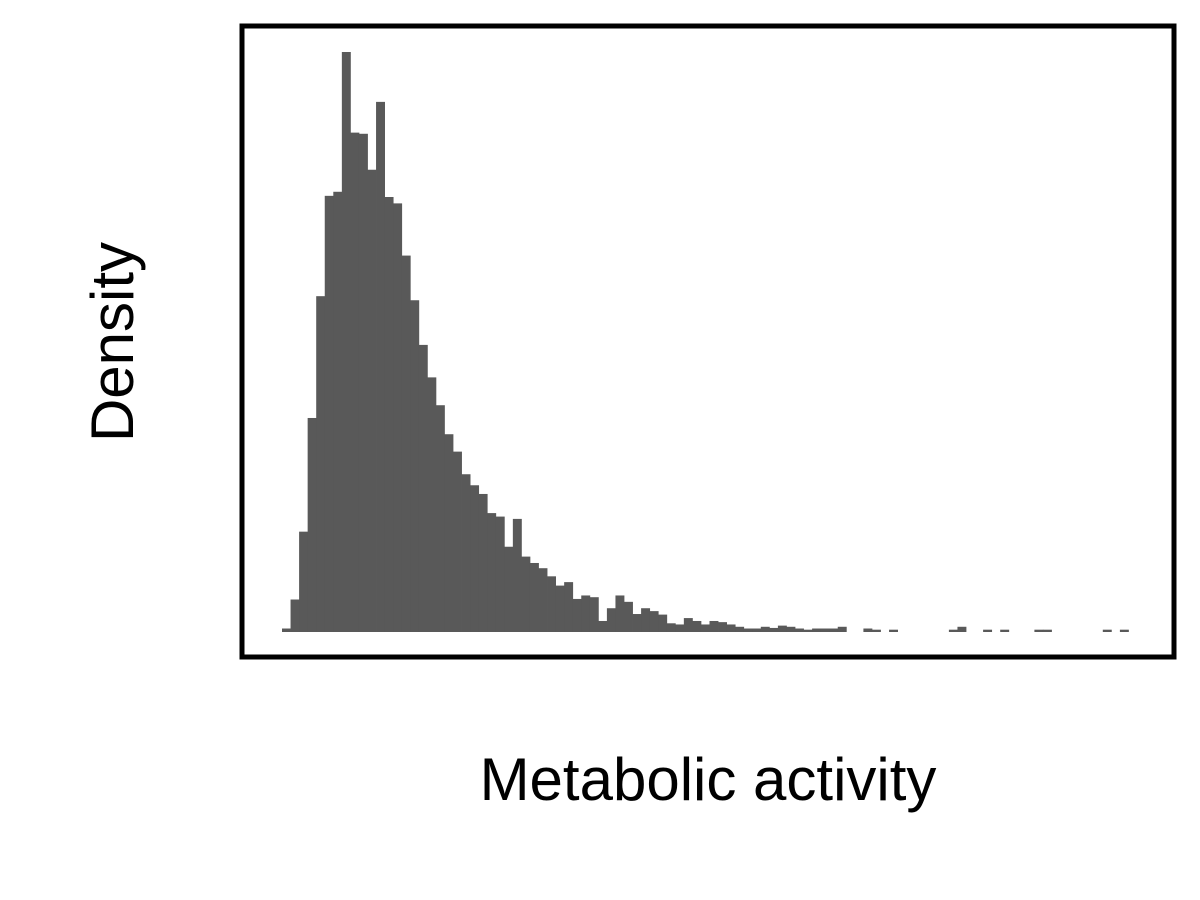 This screenshot has height=900, width=1200. Describe the element at coordinates (112, 342) in the screenshot. I see `y-axis-label: Density` at that location.